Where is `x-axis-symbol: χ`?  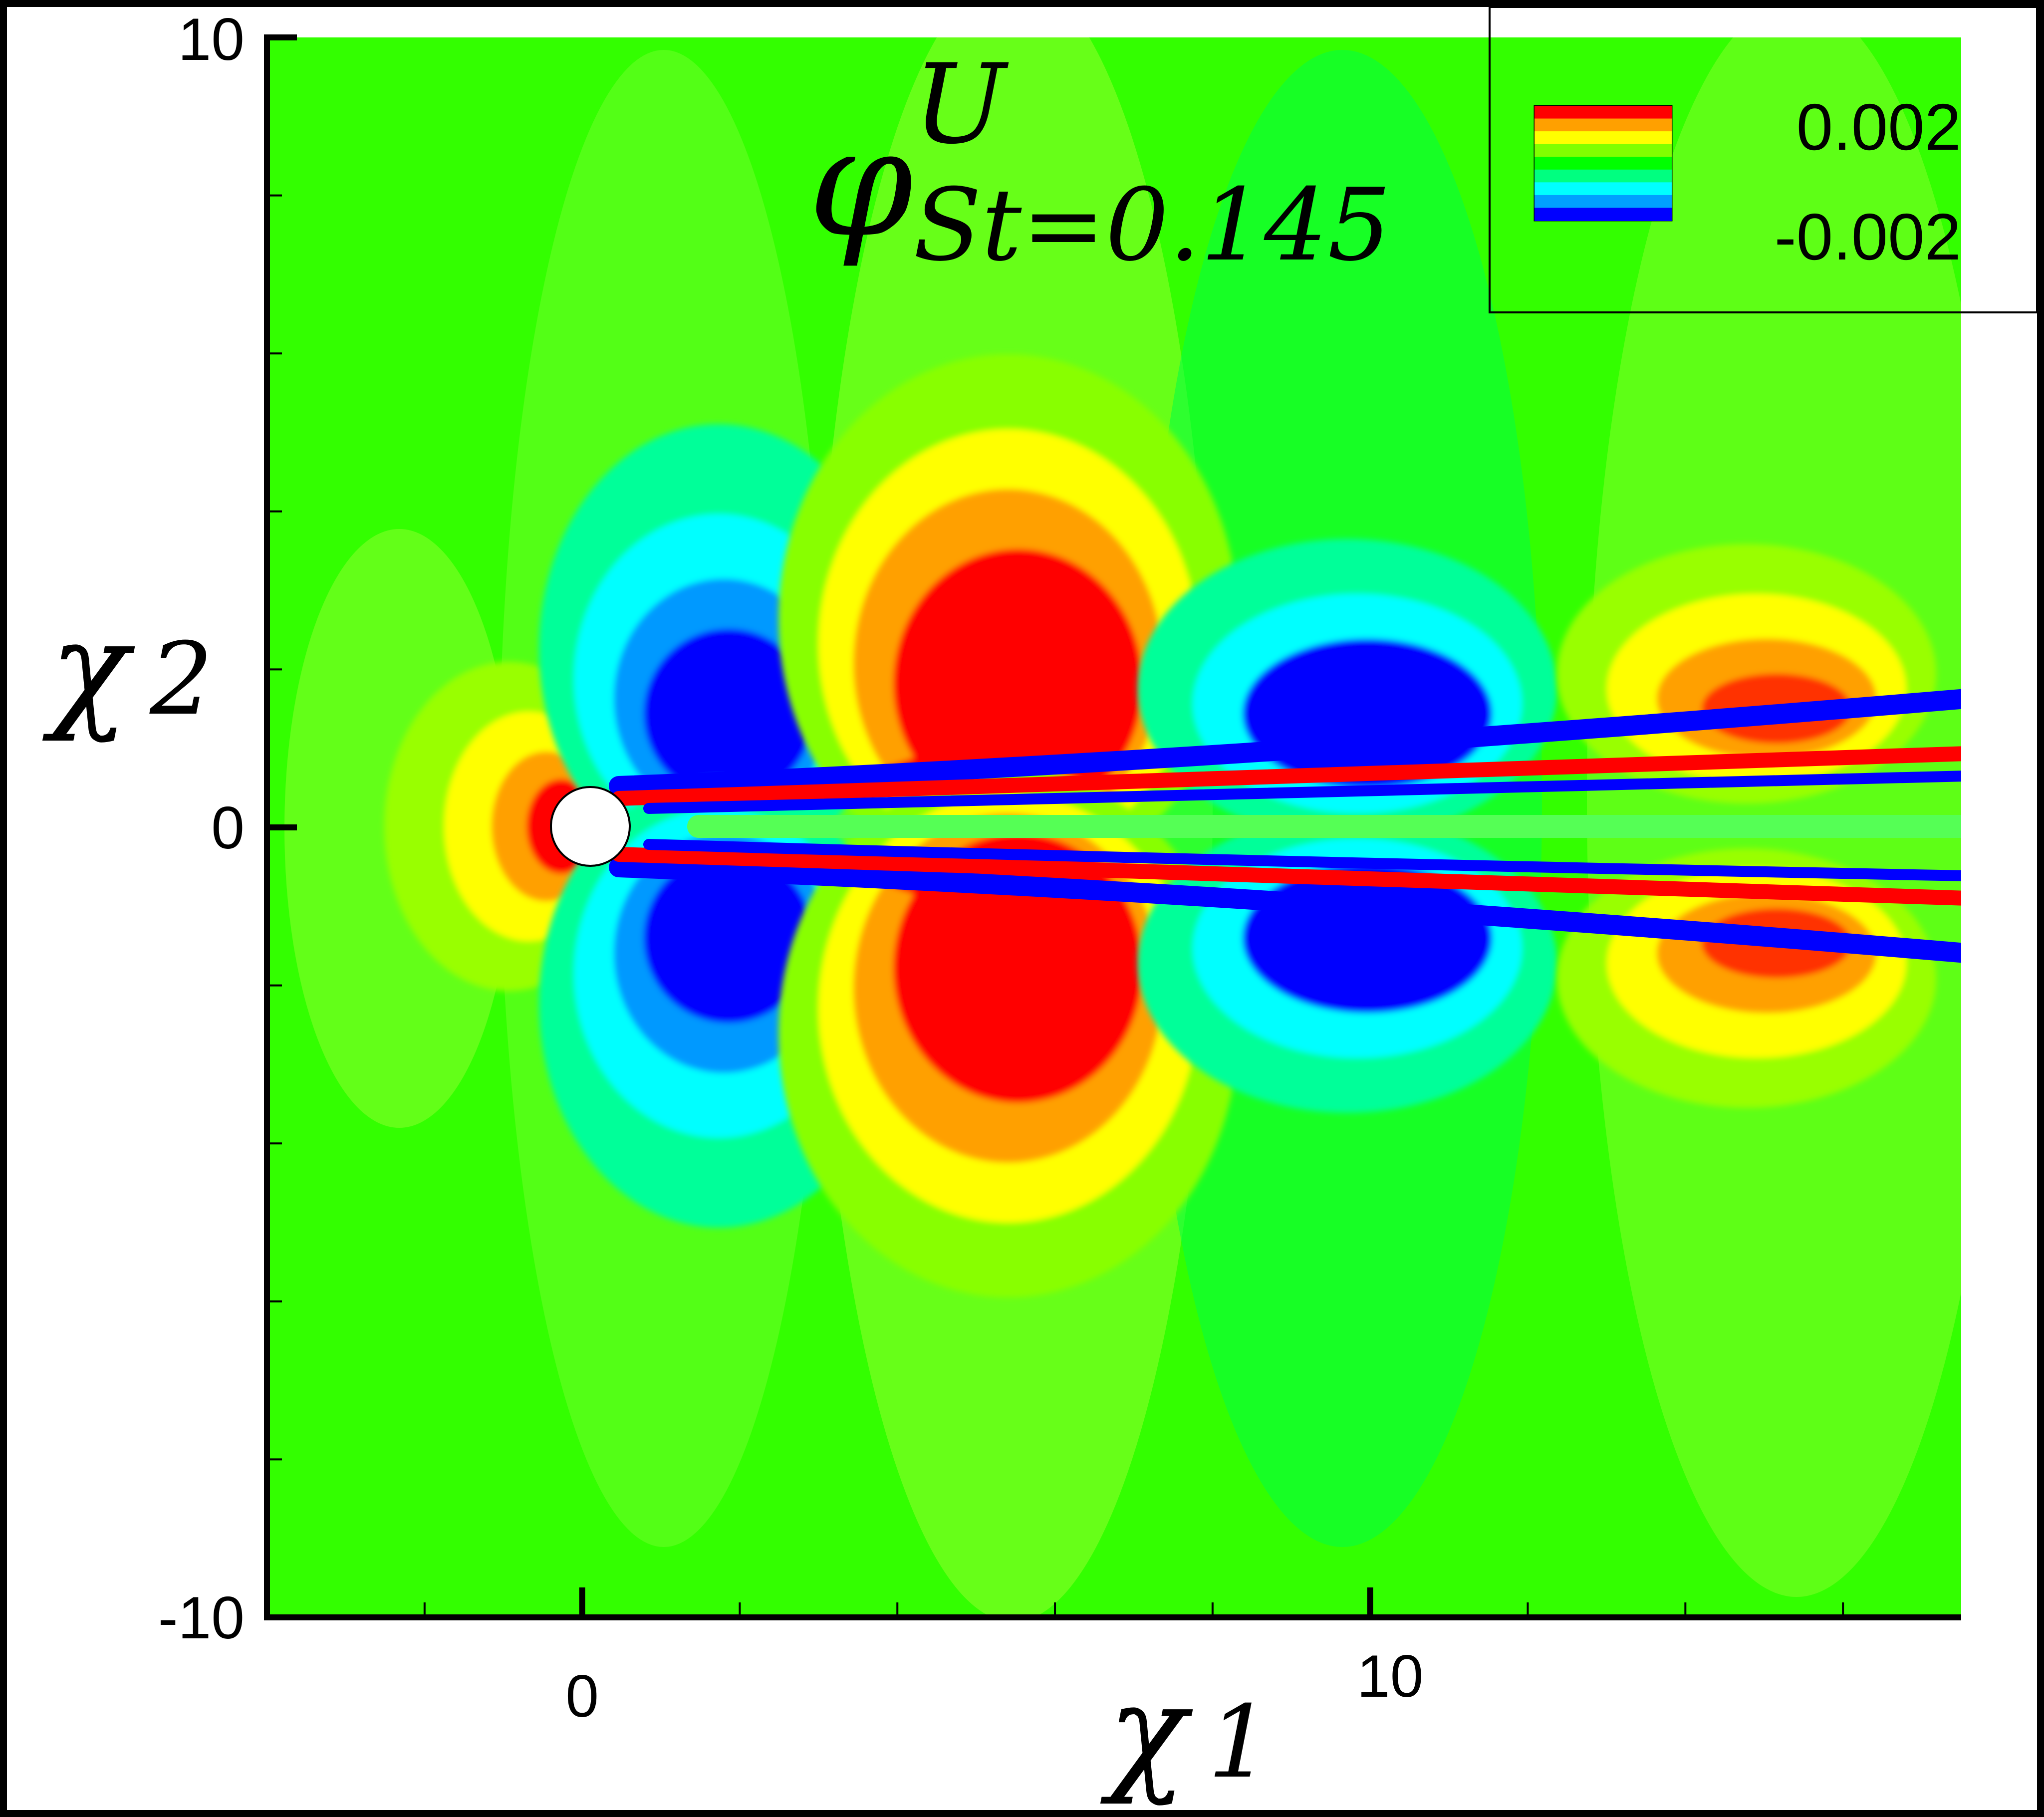
x-axis-symbol: χ is located at coordinates (1146, 1732).